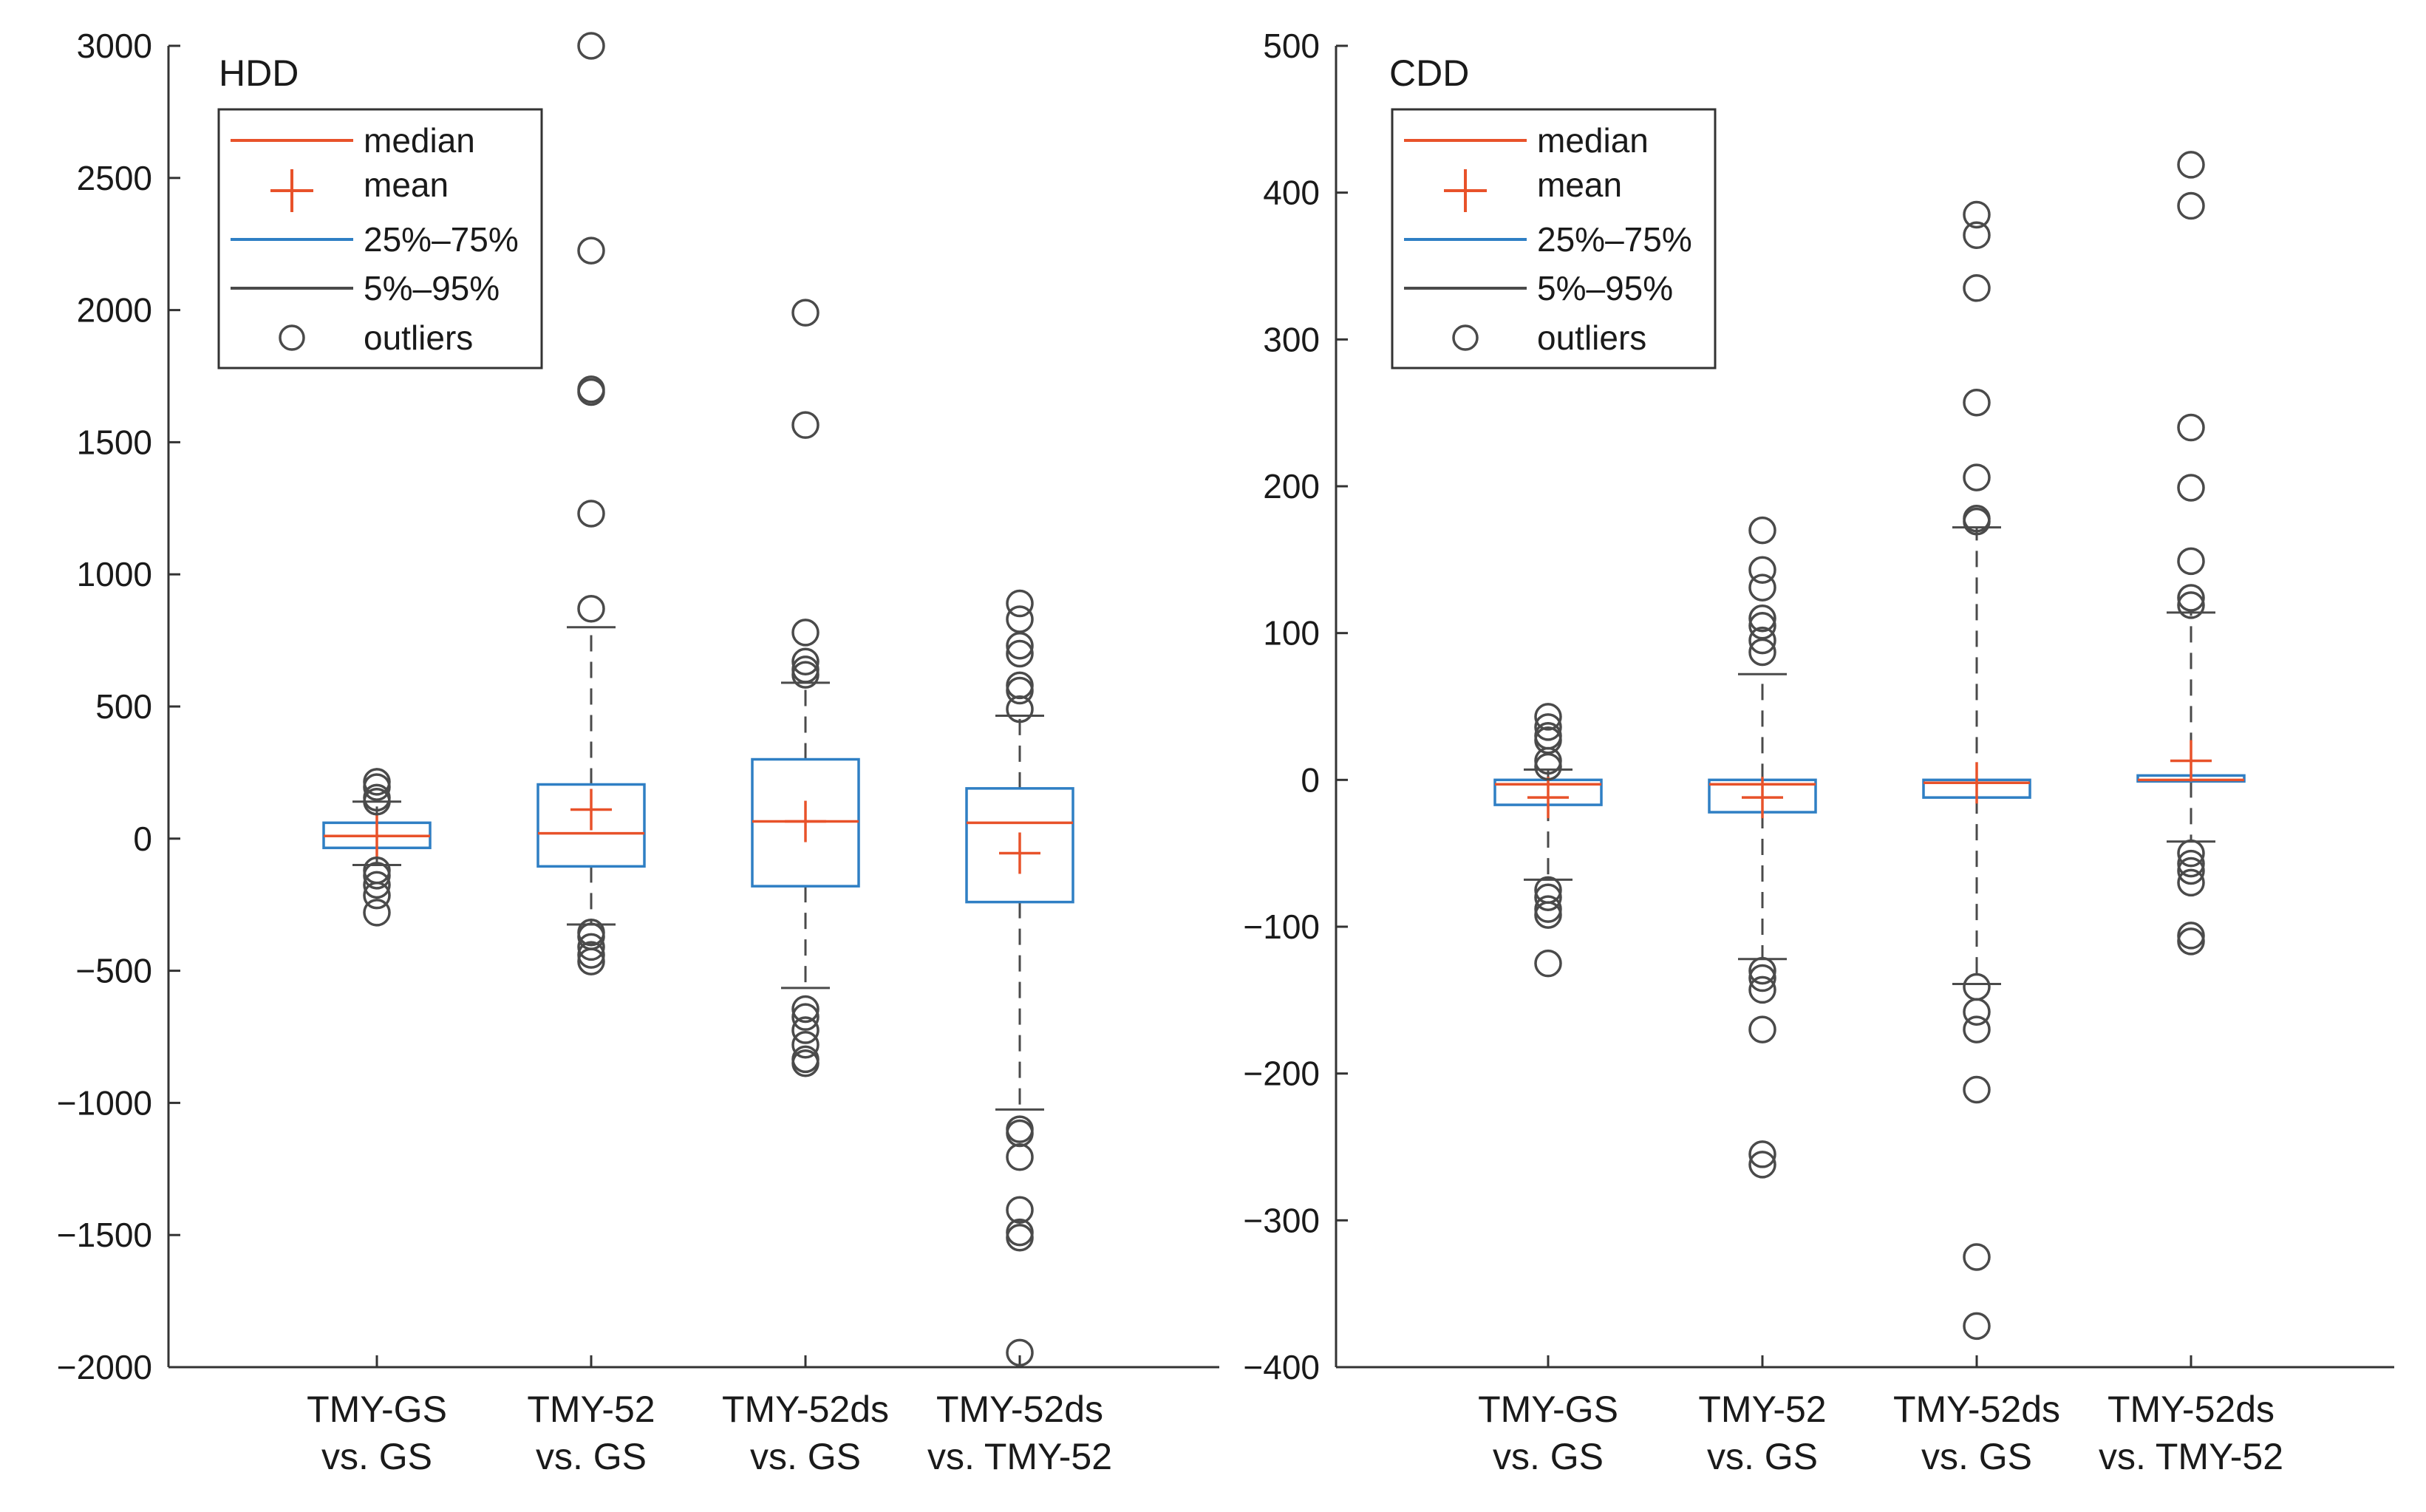 This screenshot has width=2426, height=1512. What do you see at coordinates (1291, 339) in the screenshot?
I see `y-tick-label: 300` at bounding box center [1291, 339].